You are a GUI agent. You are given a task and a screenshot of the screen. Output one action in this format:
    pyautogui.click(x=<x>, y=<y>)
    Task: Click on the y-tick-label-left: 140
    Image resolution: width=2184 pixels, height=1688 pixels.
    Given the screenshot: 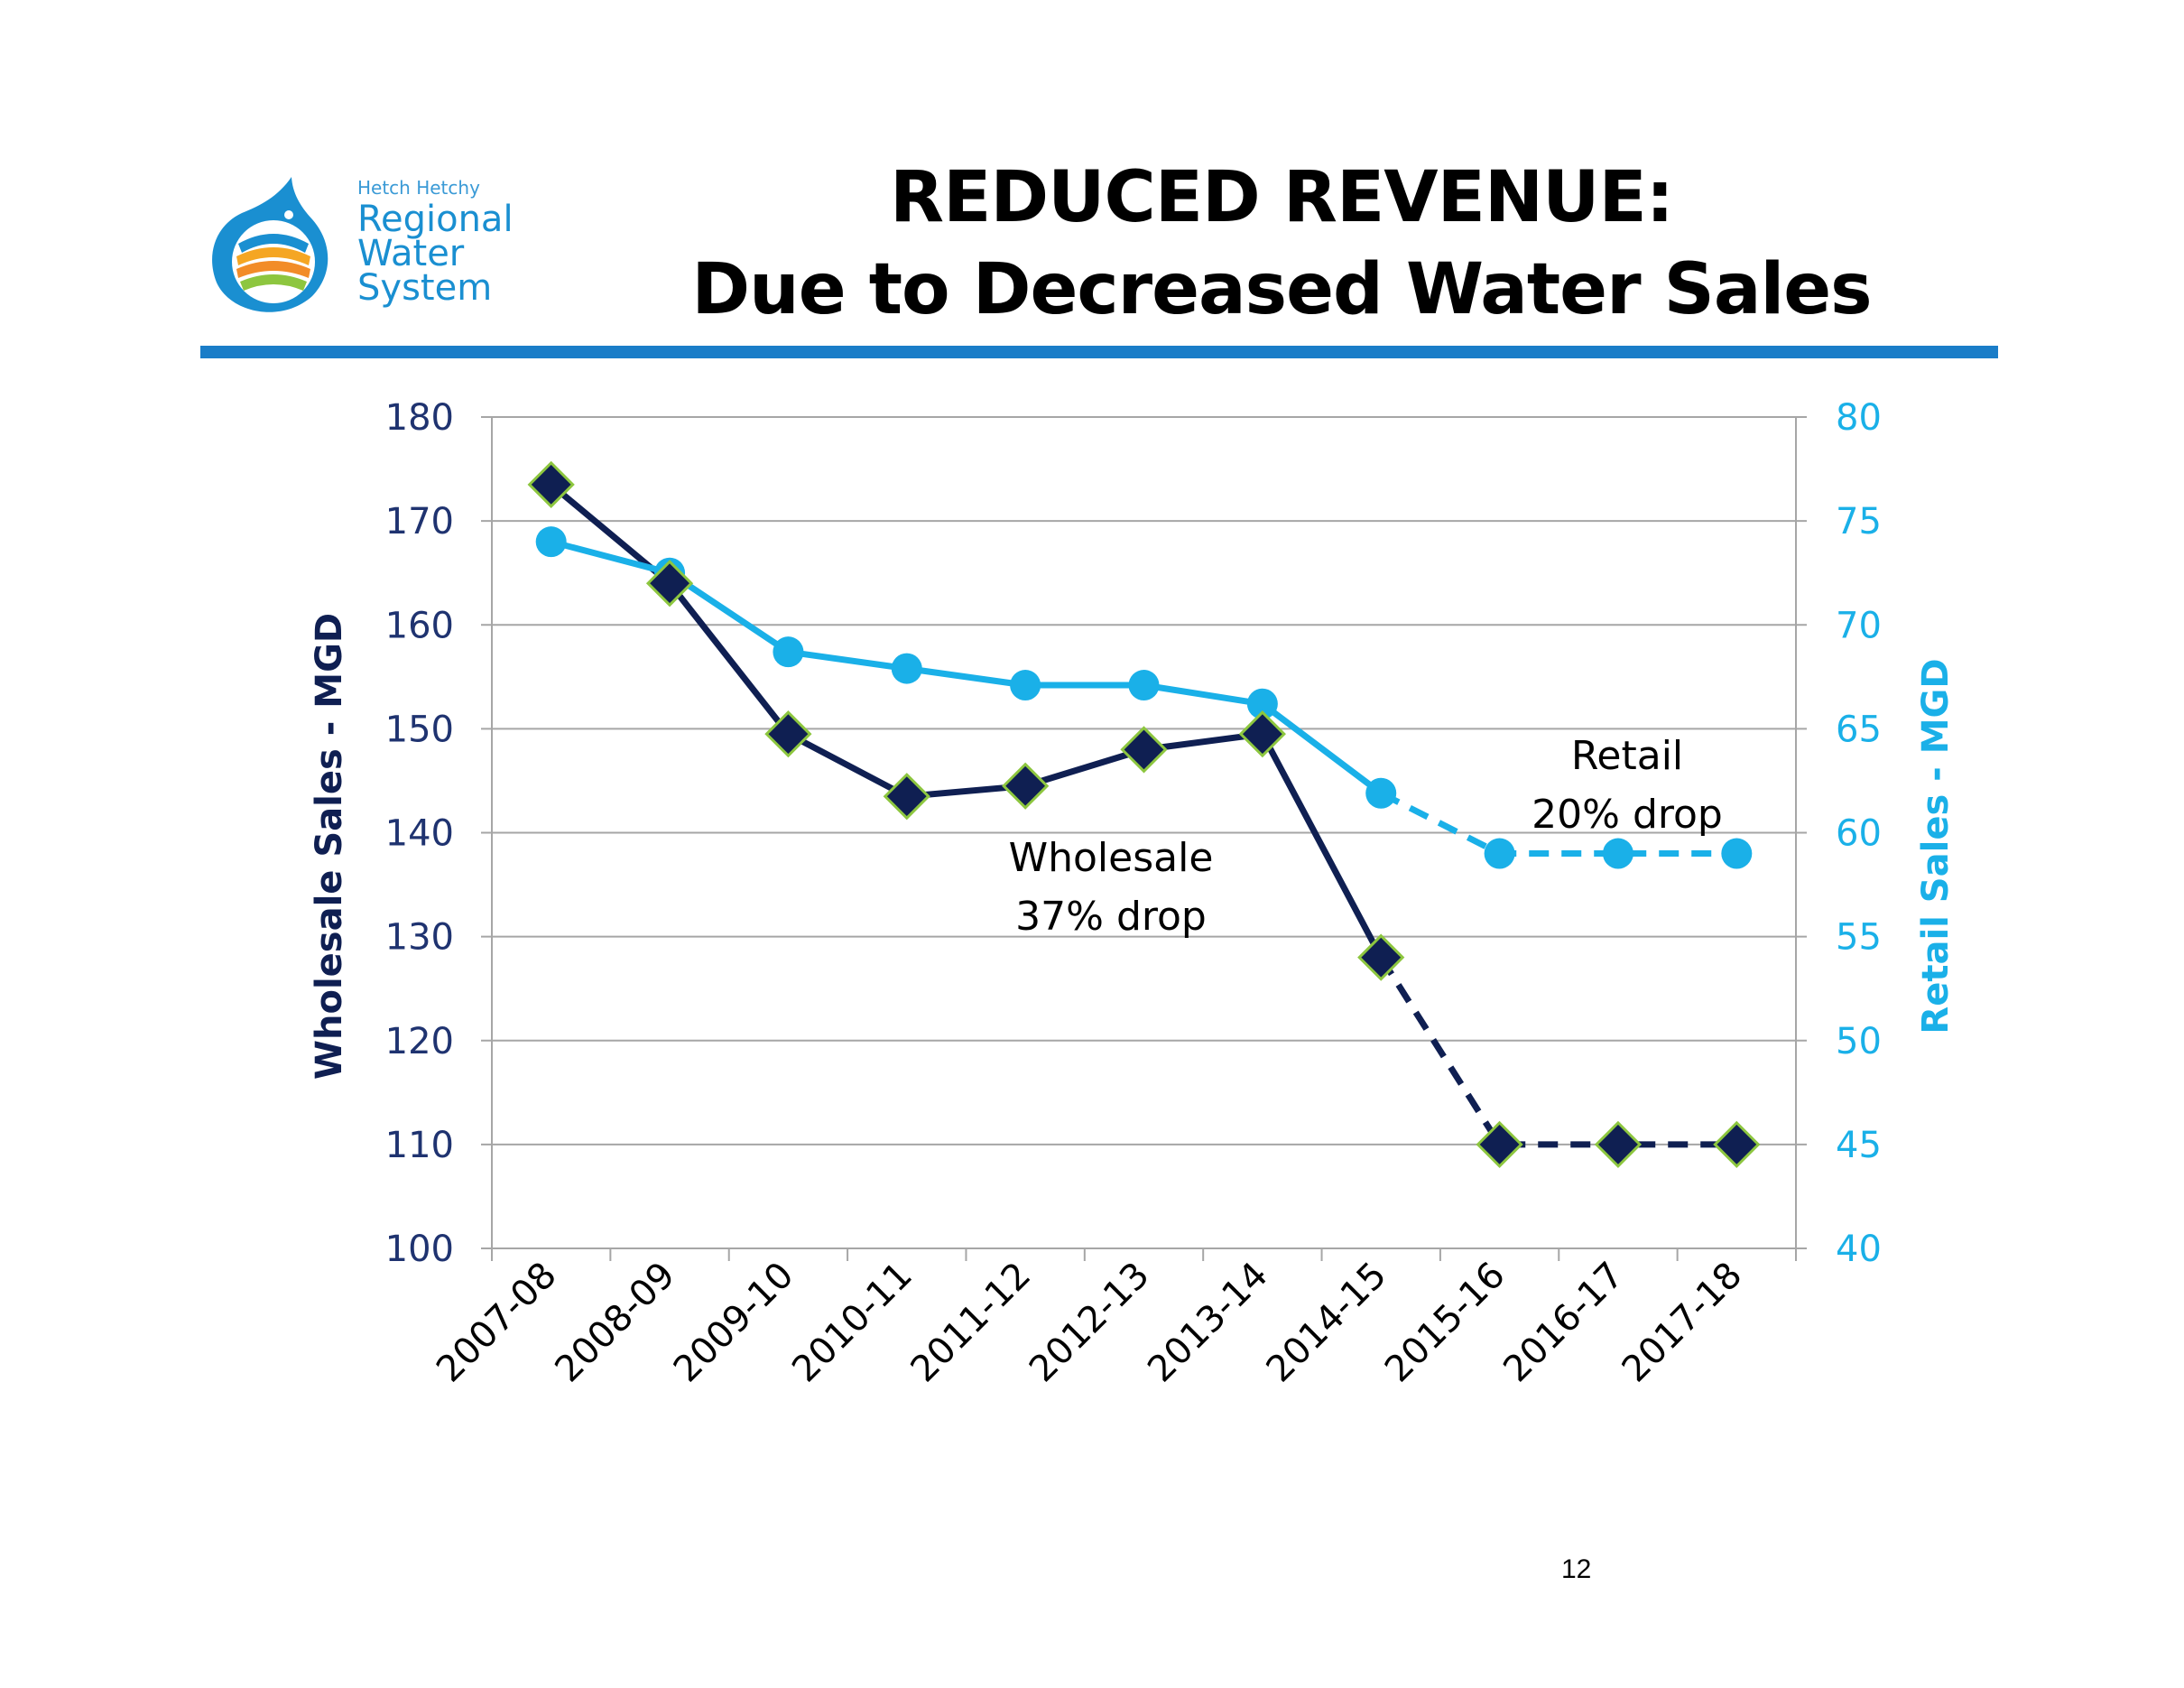 What is the action you would take?
    pyautogui.click(x=419, y=834)
    